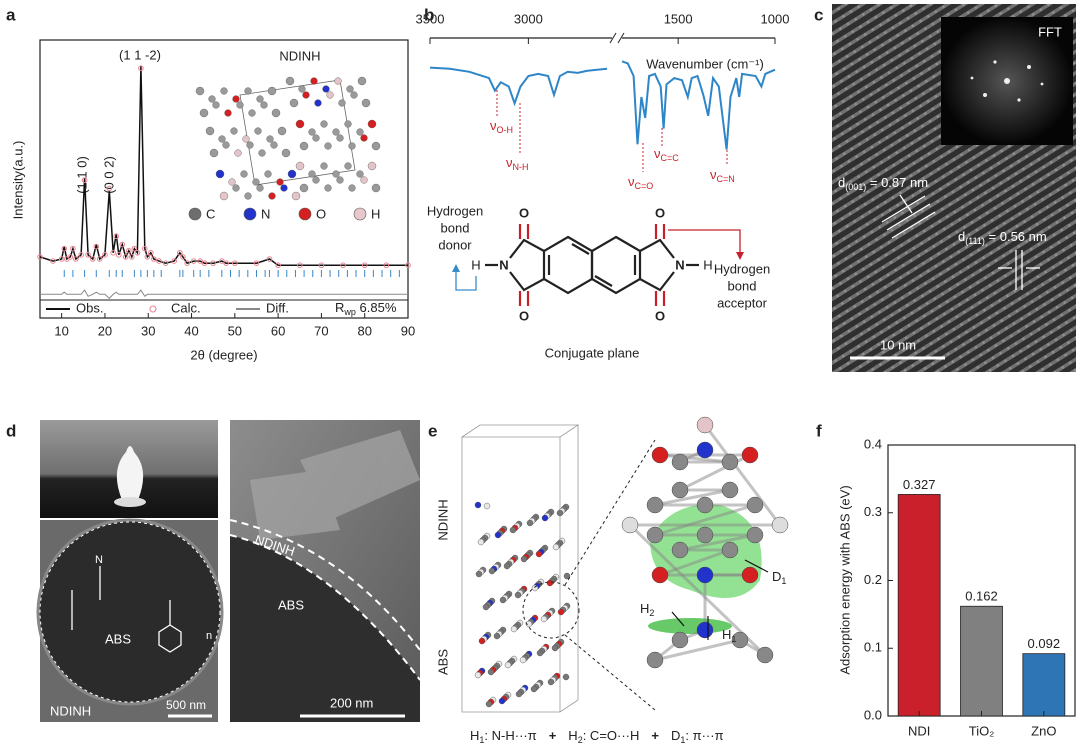 The width and height of the screenshot is (1080, 747). What do you see at coordinates (432, 430) in the screenshot?
I see `panel-label: e` at bounding box center [432, 430].